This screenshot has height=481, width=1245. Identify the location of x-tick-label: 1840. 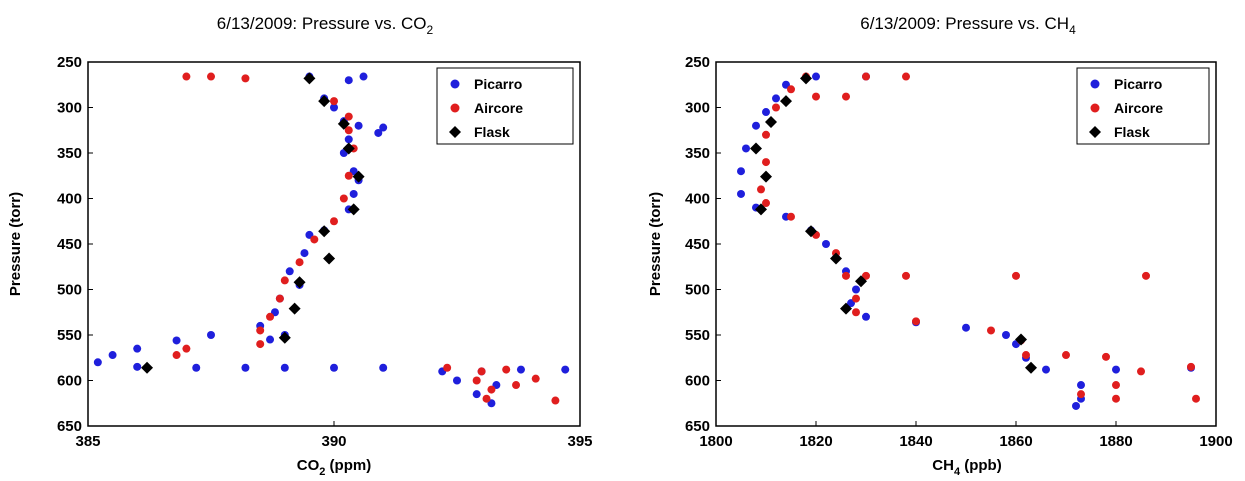
(915, 441).